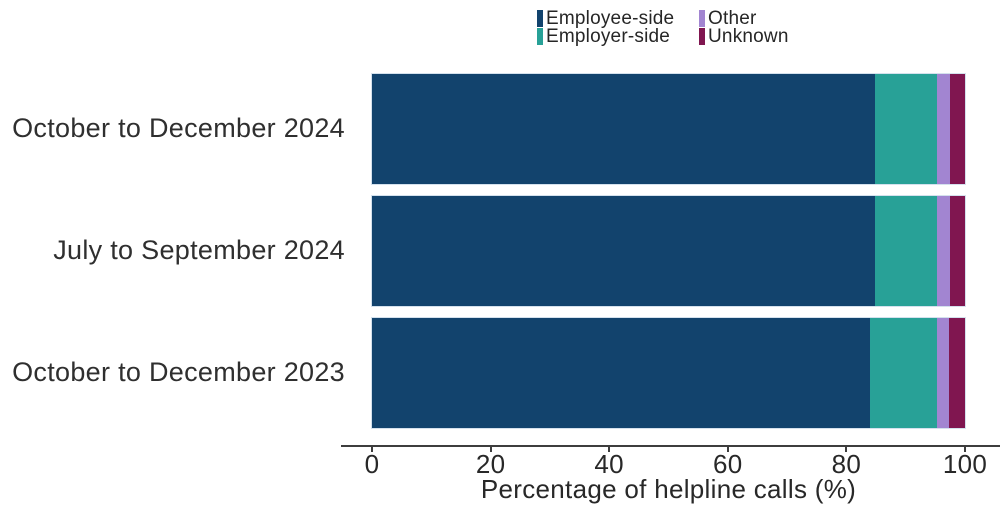 Image resolution: width=1000 pixels, height=505 pixels. I want to click on legend-label-employer-side: Employer-side, so click(608, 36).